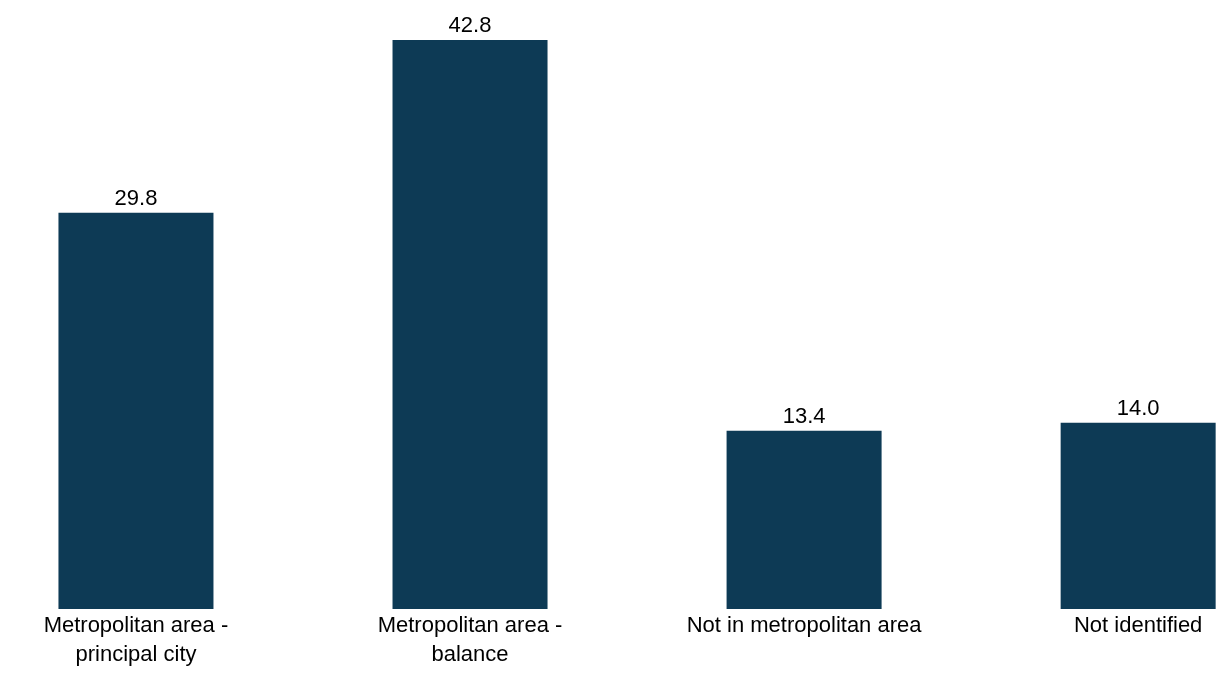 The width and height of the screenshot is (1223, 693). Describe the element at coordinates (470, 24) in the screenshot. I see `data-label: 42.8` at that location.